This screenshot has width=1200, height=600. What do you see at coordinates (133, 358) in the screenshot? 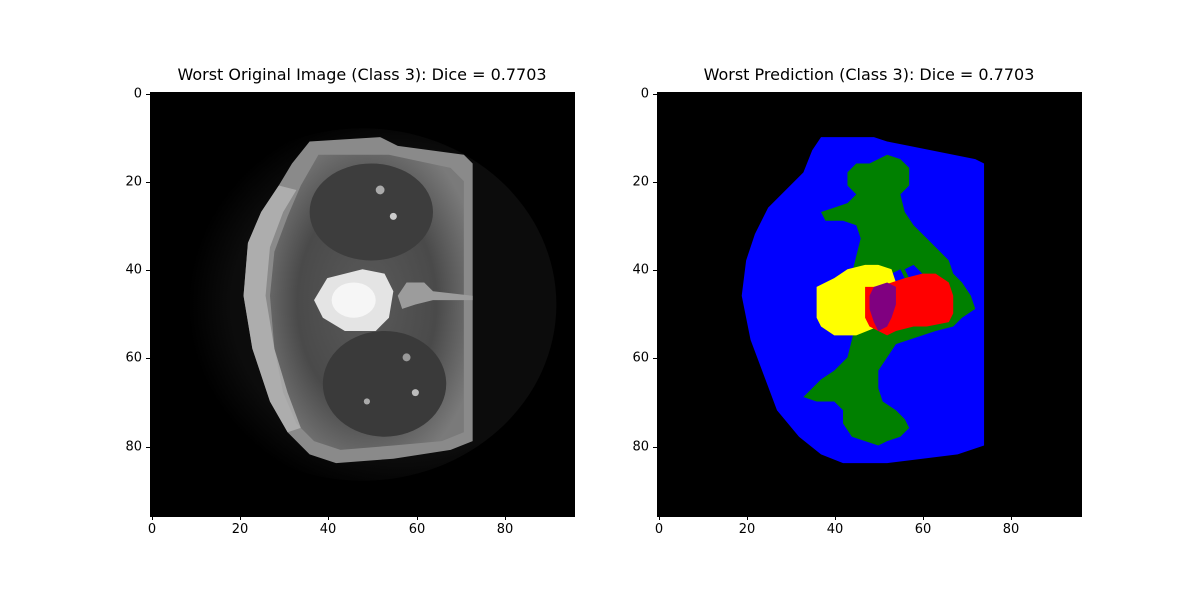
I see `left-ytick-label: 60` at bounding box center [133, 358].